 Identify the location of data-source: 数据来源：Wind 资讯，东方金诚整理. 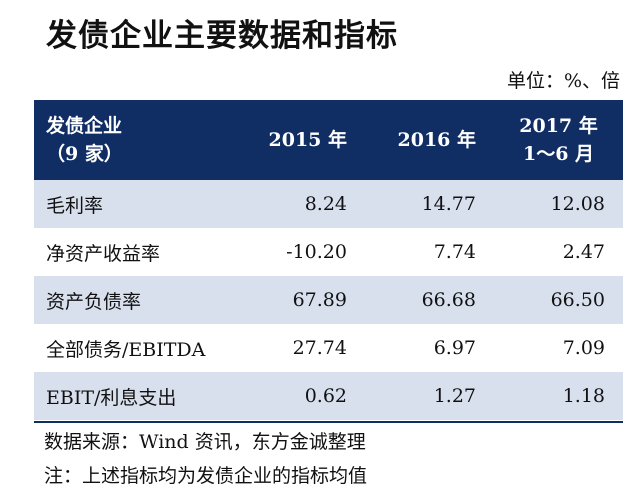
(205, 442).